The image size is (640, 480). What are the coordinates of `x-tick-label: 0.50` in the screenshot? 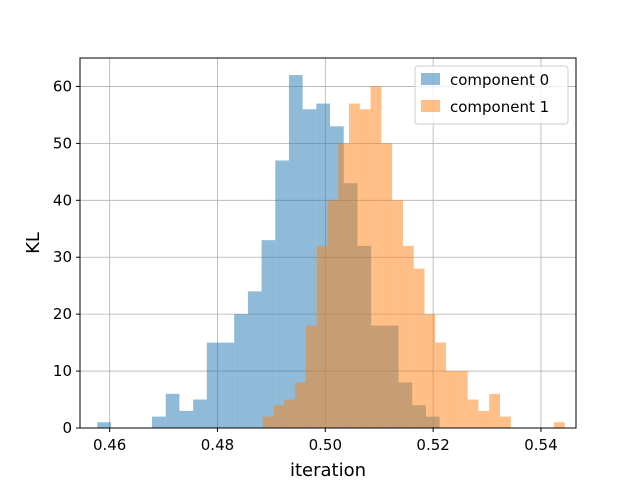 It's located at (325, 445).